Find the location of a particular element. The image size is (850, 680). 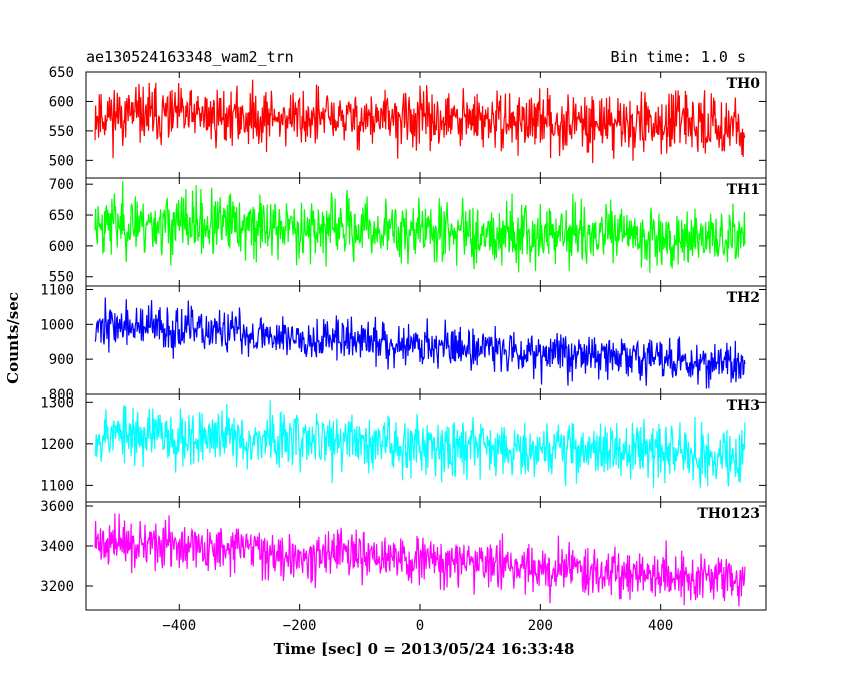

x-tick-label: 0 is located at coordinates (420, 626).